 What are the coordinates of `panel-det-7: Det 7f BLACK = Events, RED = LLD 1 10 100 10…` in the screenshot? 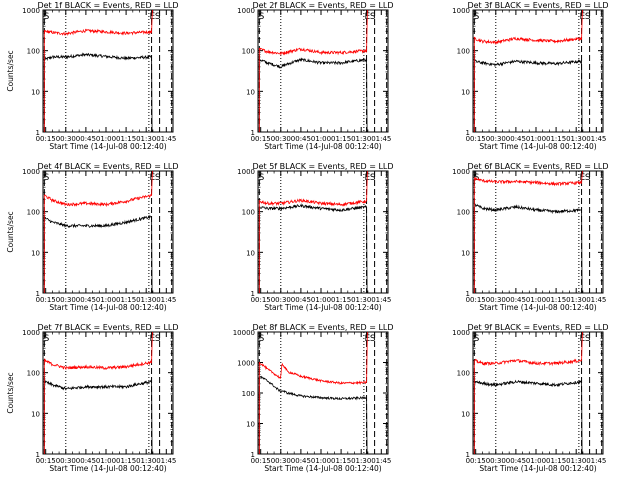 It's located at (92, 398).